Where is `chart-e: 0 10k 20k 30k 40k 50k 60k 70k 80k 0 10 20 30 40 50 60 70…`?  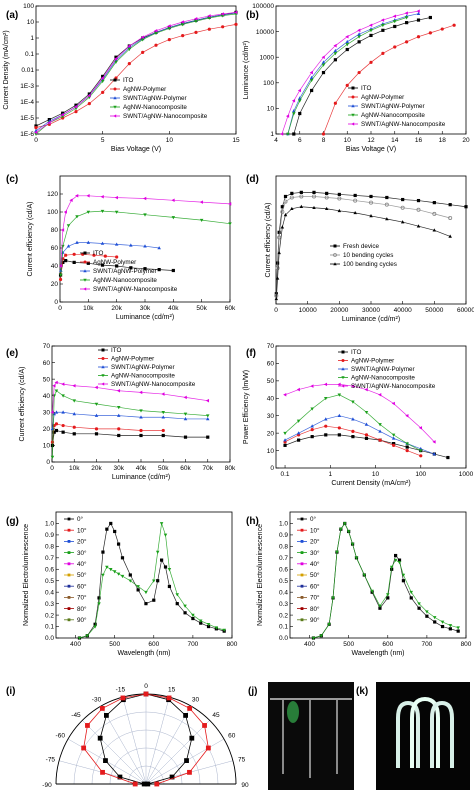
chart-e: 0 10k 20k 30k 40k 50k 60k 70k 80k 0 10 20 30 40 50 60 70… is located at coordinates (127, 412).